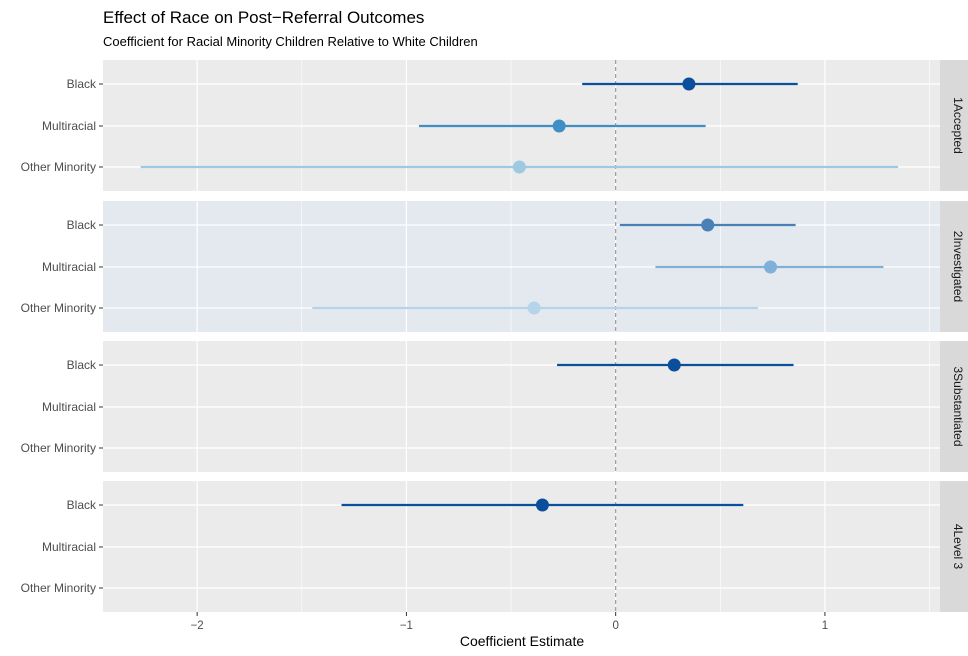 Image resolution: width=968 pixels, height=656 pixels. I want to click on chart-title: Effect of Race on Post−Referral Outcomes, so click(263, 17).